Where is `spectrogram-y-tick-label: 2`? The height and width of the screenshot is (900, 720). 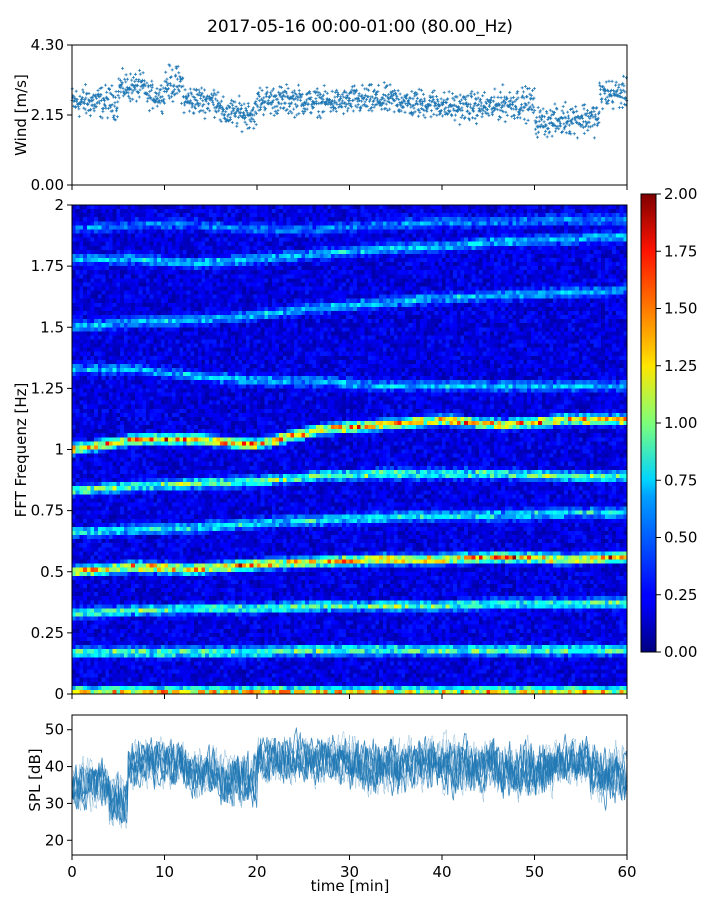 spectrogram-y-tick-label: 2 is located at coordinates (59, 205).